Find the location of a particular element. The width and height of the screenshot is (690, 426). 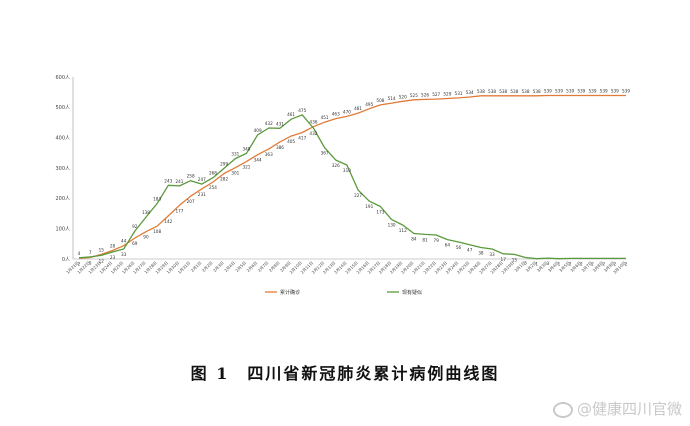

data-label-confirmed: 15 is located at coordinates (102, 249).